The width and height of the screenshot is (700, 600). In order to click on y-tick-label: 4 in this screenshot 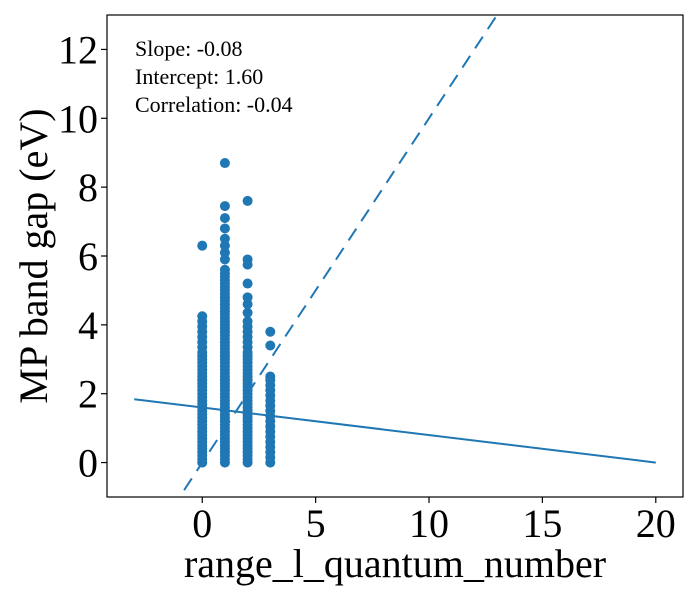, I will do `click(88, 325)`.